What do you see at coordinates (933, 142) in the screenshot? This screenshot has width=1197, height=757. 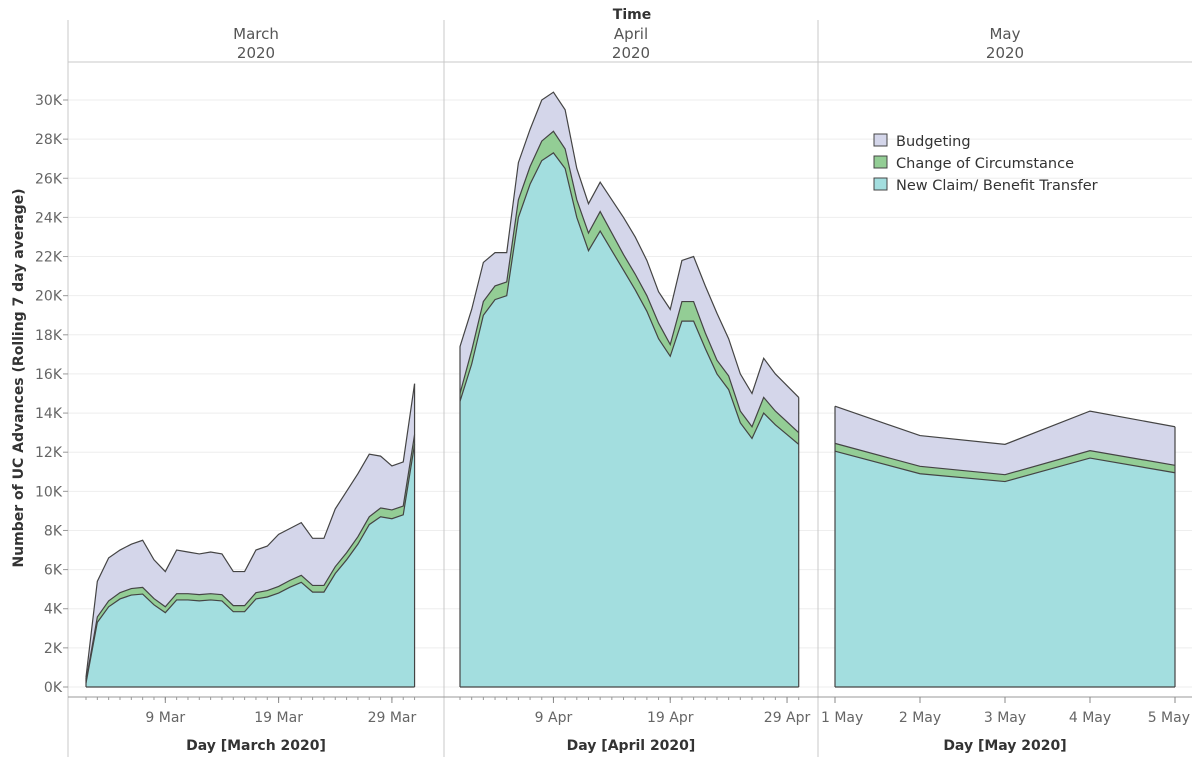 I see `legend-label-budgeting: Budgeting` at bounding box center [933, 142].